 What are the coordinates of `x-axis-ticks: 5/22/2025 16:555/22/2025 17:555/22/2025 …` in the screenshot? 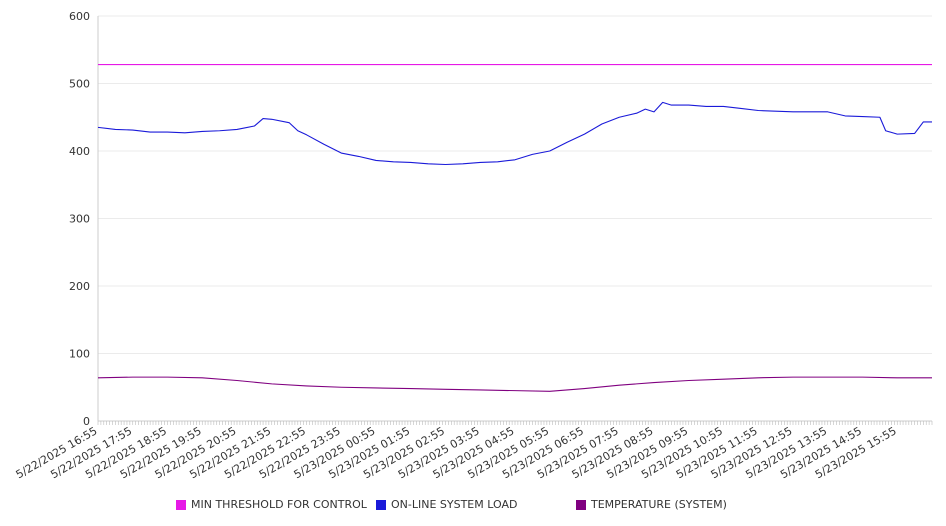 It's located at (456, 452).